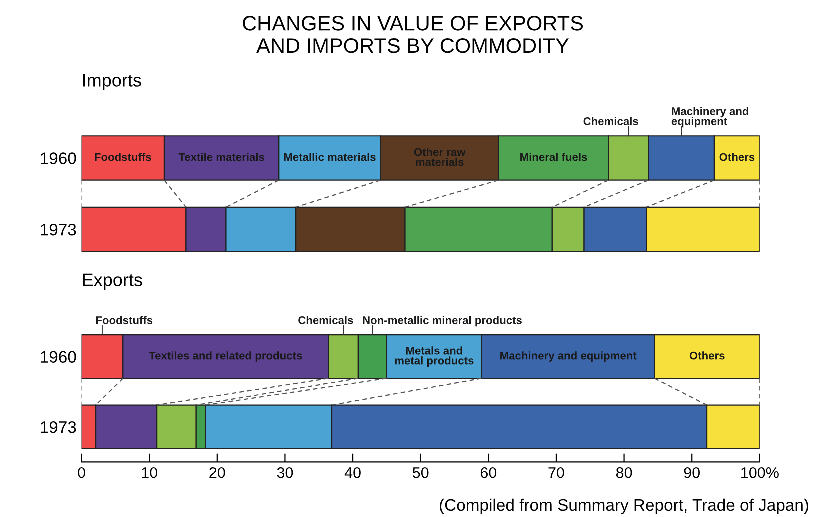 The height and width of the screenshot is (517, 826). What do you see at coordinates (330, 157) in the screenshot?
I see `series-label: Metallic materials` at bounding box center [330, 157].